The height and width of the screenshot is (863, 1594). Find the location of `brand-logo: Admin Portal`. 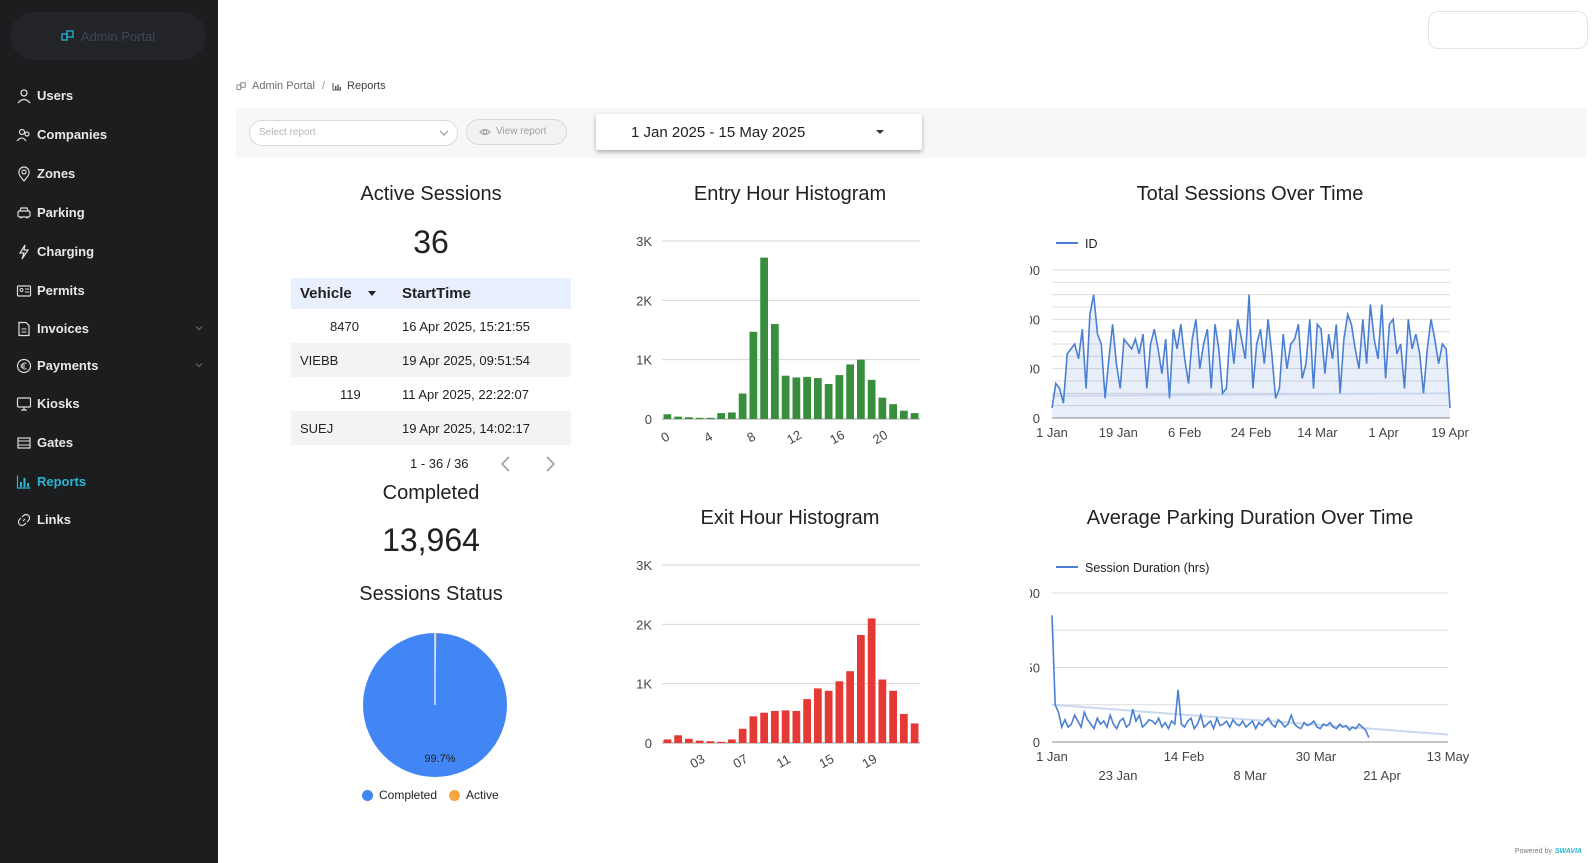

brand-logo: Admin Portal is located at coordinates (108, 36).